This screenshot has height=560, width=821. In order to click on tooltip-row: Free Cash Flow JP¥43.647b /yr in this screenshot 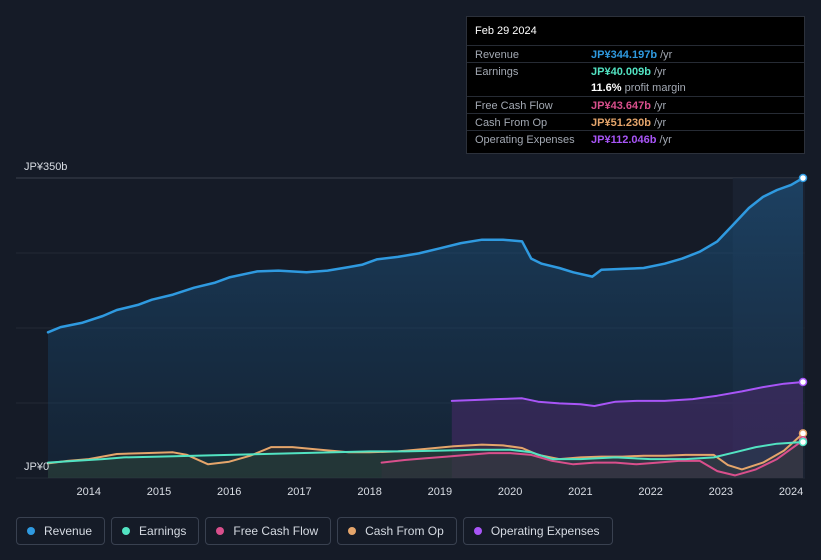, I will do `click(635, 104)`.